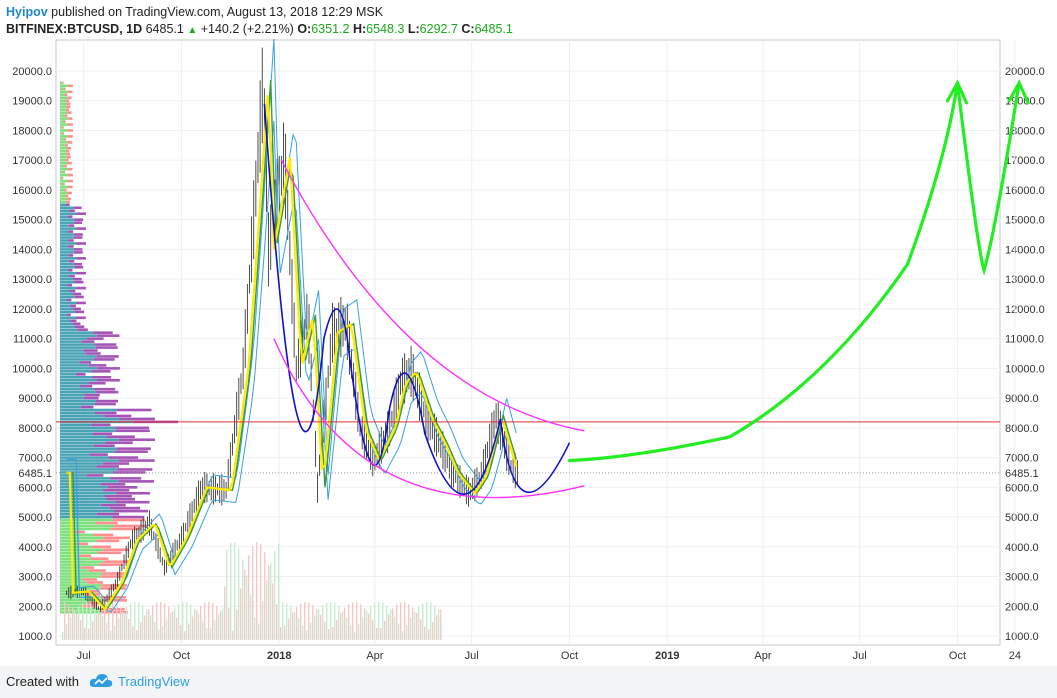 Image resolution: width=1057 pixels, height=698 pixels. What do you see at coordinates (493, 29) in the screenshot?
I see `close-value: 6485.1` at bounding box center [493, 29].